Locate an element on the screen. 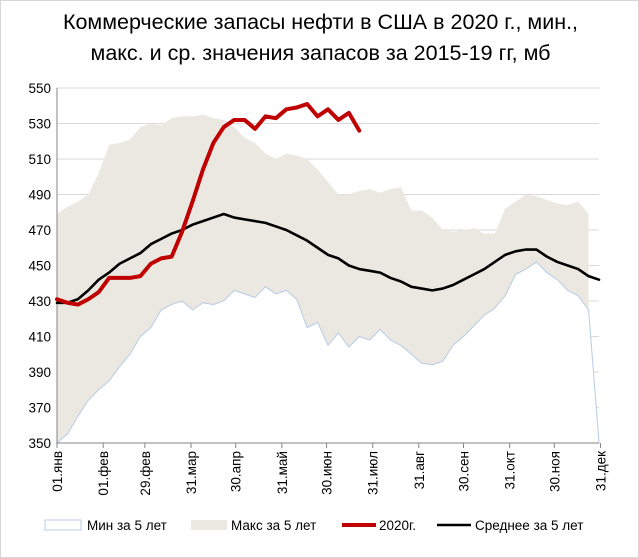 The width and height of the screenshot is (639, 558). legend-swatch-min is located at coordinates (63, 525).